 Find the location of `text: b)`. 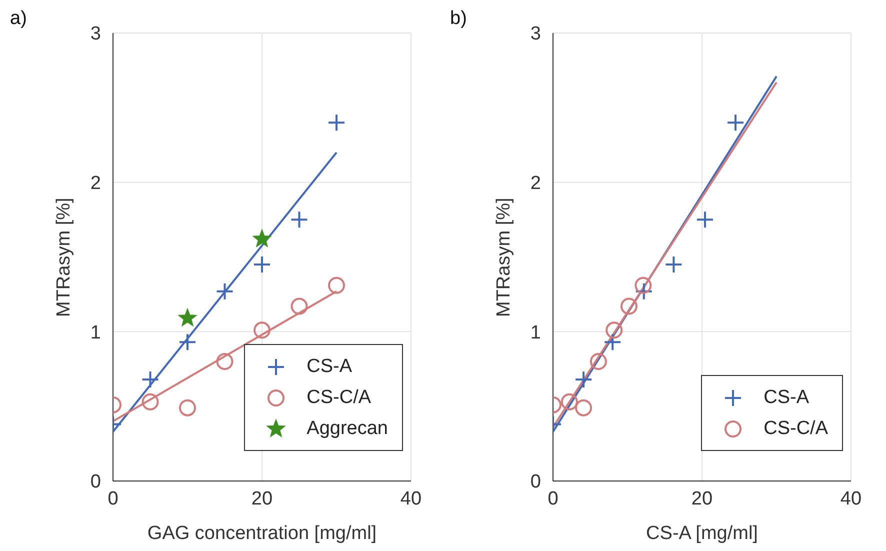

text: b) is located at coordinates (458, 19).